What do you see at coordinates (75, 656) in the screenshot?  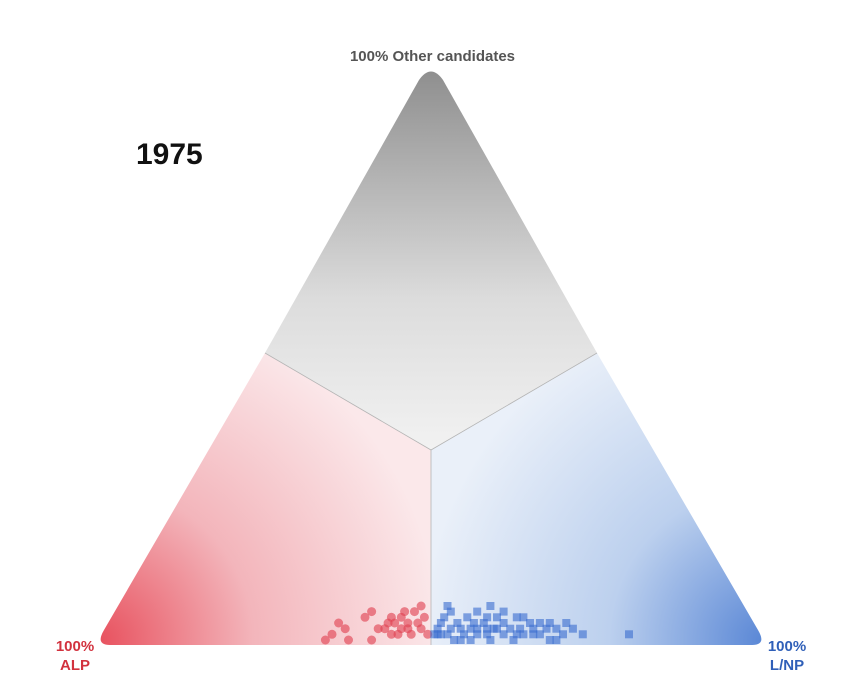 I see `vertex-label-alp: 100% ALP` at bounding box center [75, 656].